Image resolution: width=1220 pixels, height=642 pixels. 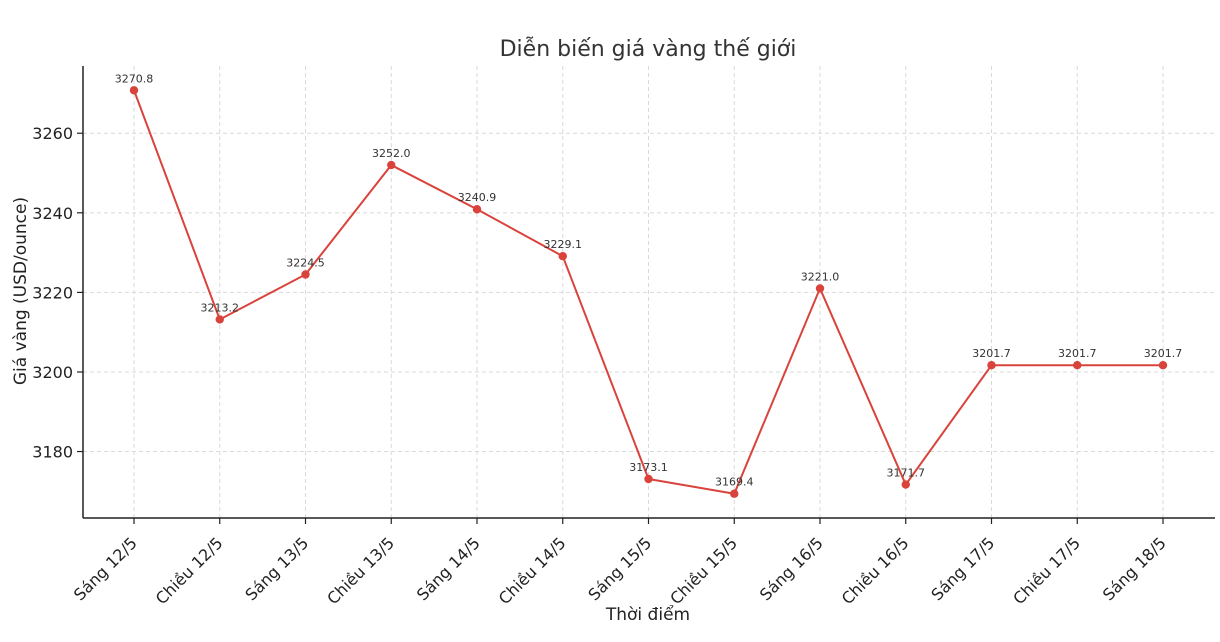 I want to click on x-axis-title: Thời điểm, so click(x=647, y=614).